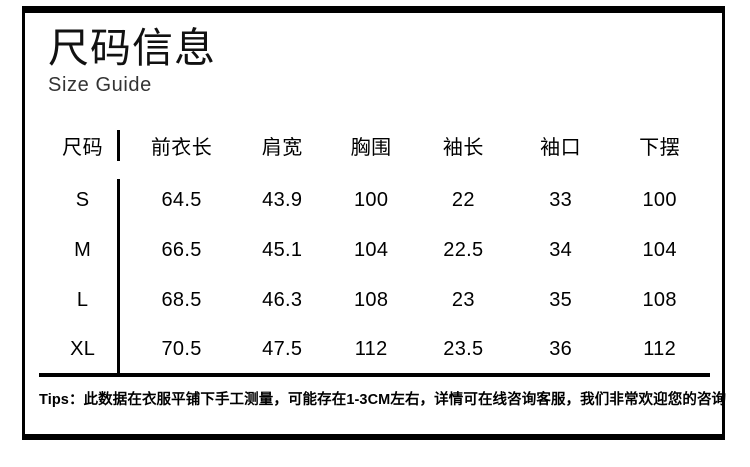 The image size is (750, 467). What do you see at coordinates (561, 351) in the screenshot?
I see `cell-cuff: 36` at bounding box center [561, 351].